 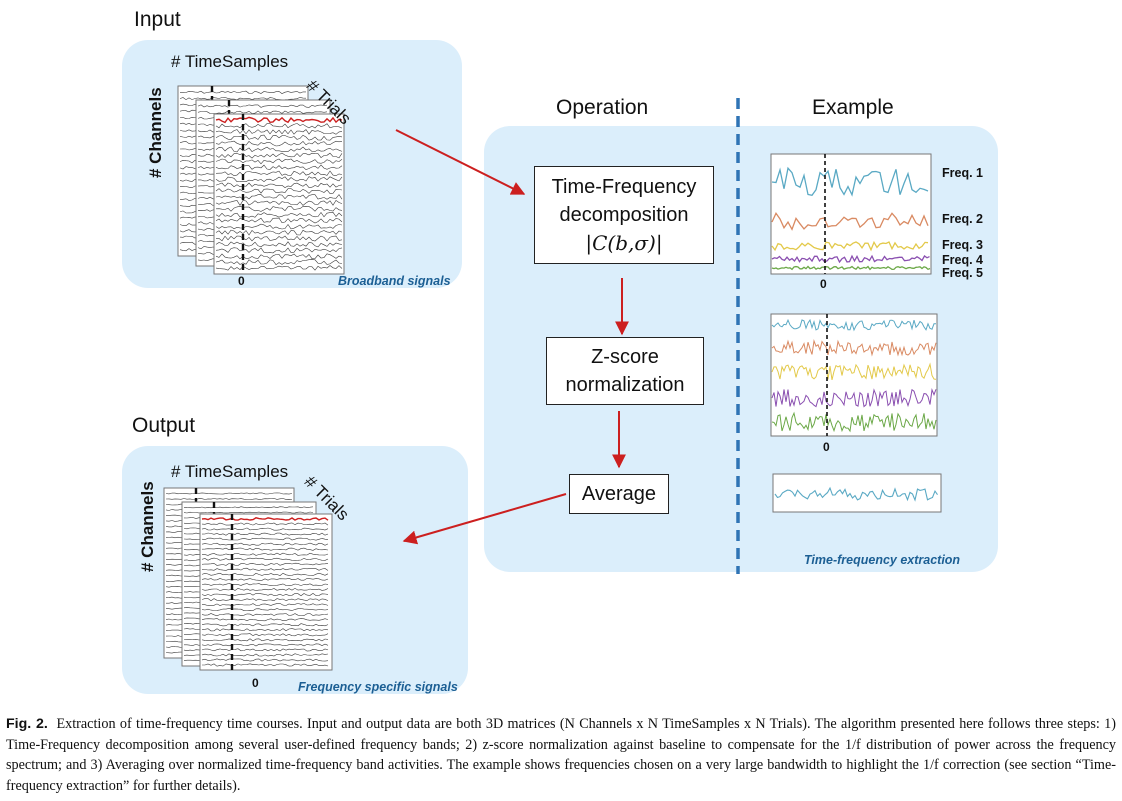 What do you see at coordinates (857, 493) in the screenshot?
I see `example-plot-average` at bounding box center [857, 493].